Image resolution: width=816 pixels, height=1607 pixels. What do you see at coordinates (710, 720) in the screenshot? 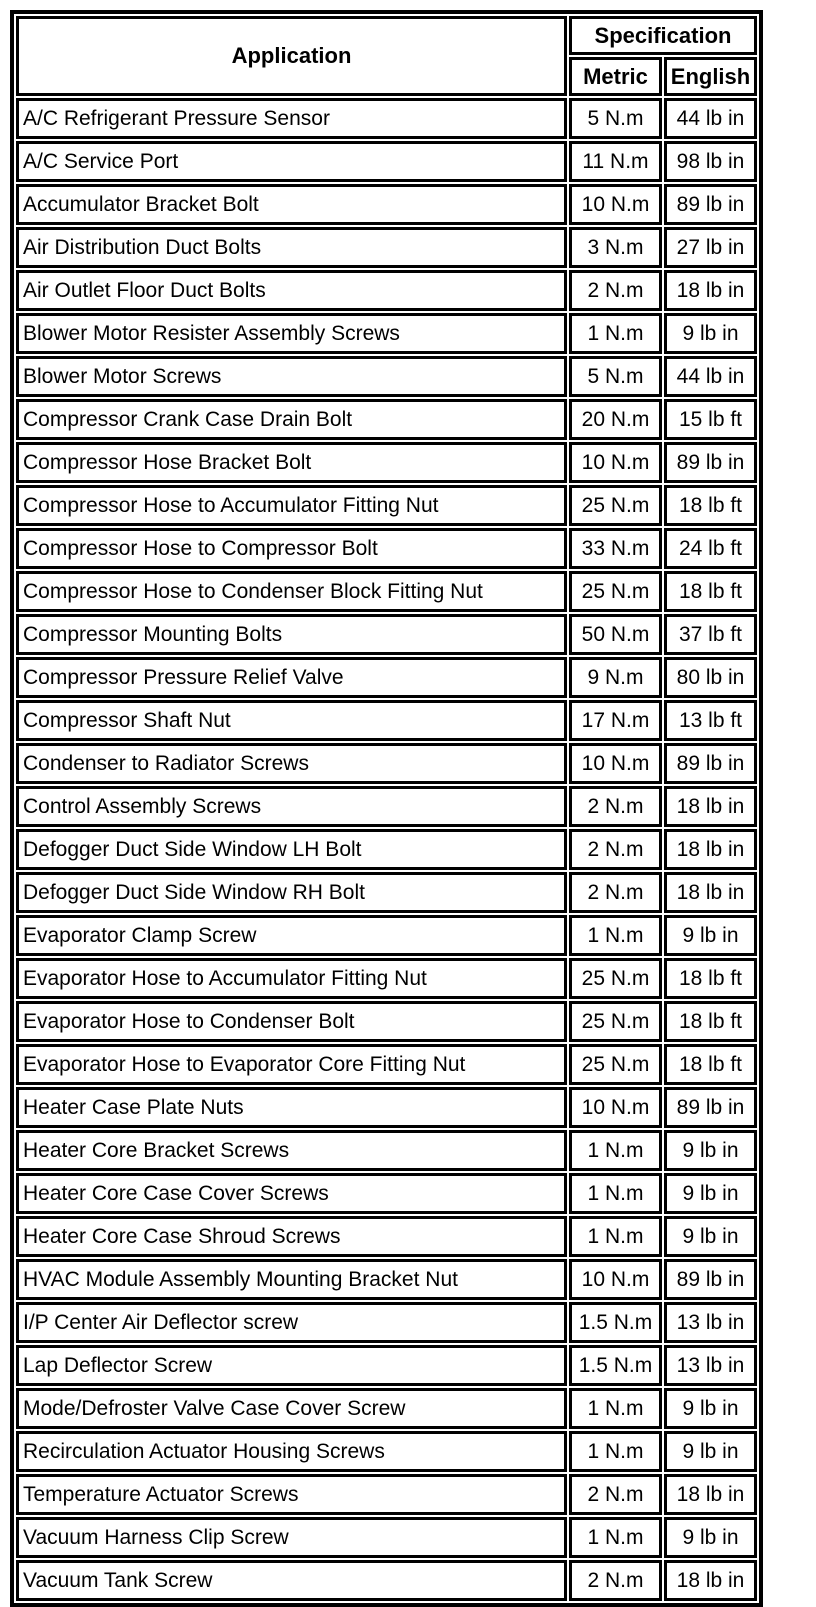
I see `english-value-cell: 13 lb ft` at bounding box center [710, 720].